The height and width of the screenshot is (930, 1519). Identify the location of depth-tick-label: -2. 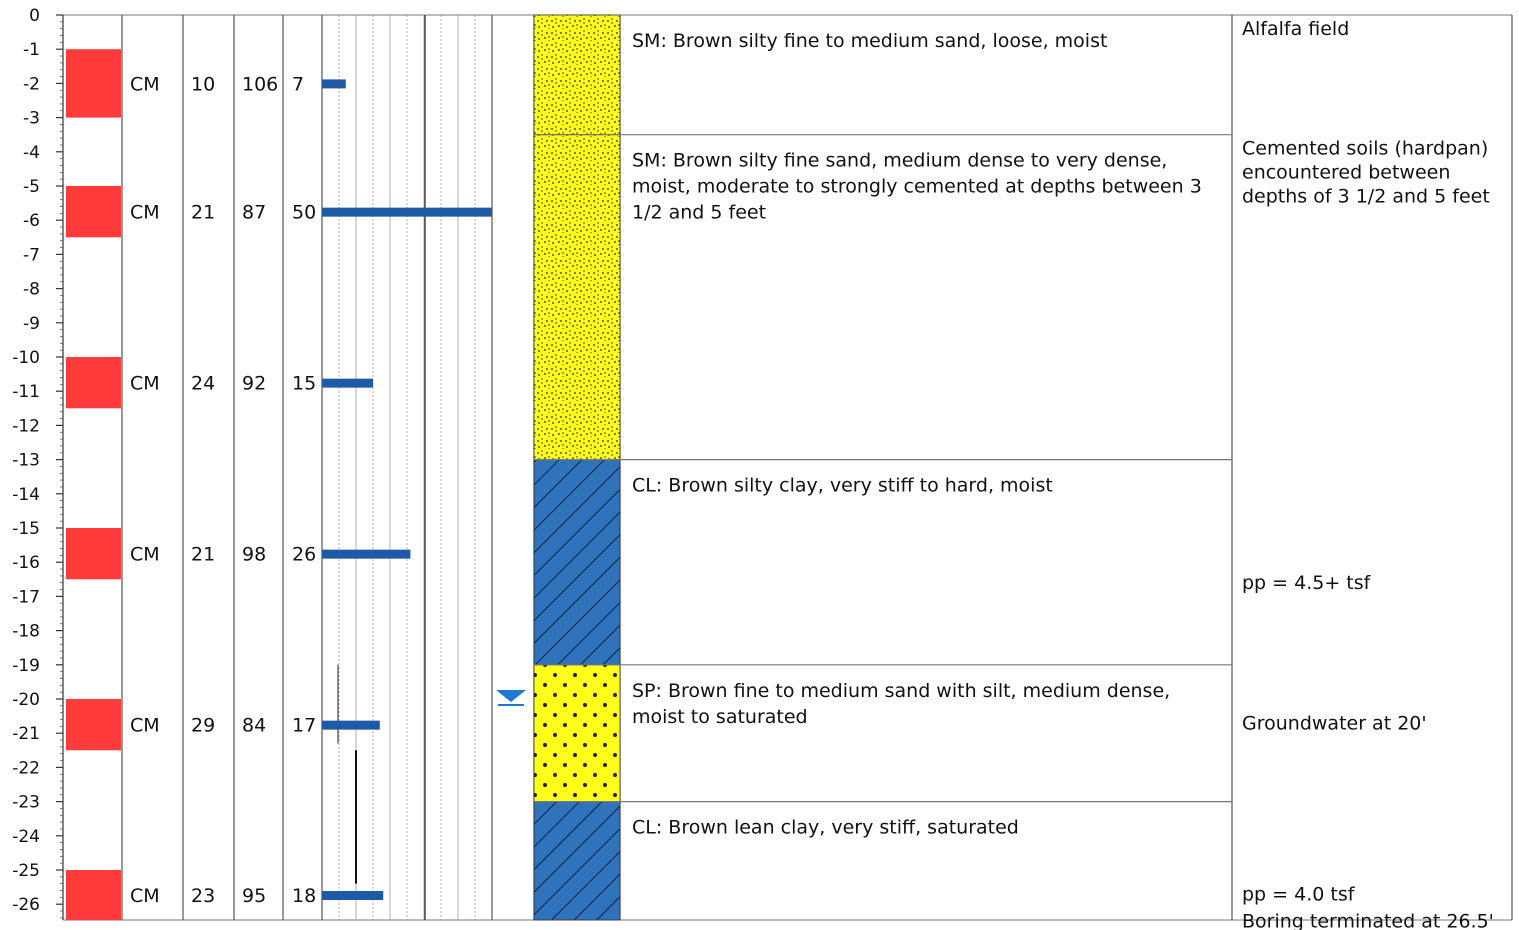
(31, 84).